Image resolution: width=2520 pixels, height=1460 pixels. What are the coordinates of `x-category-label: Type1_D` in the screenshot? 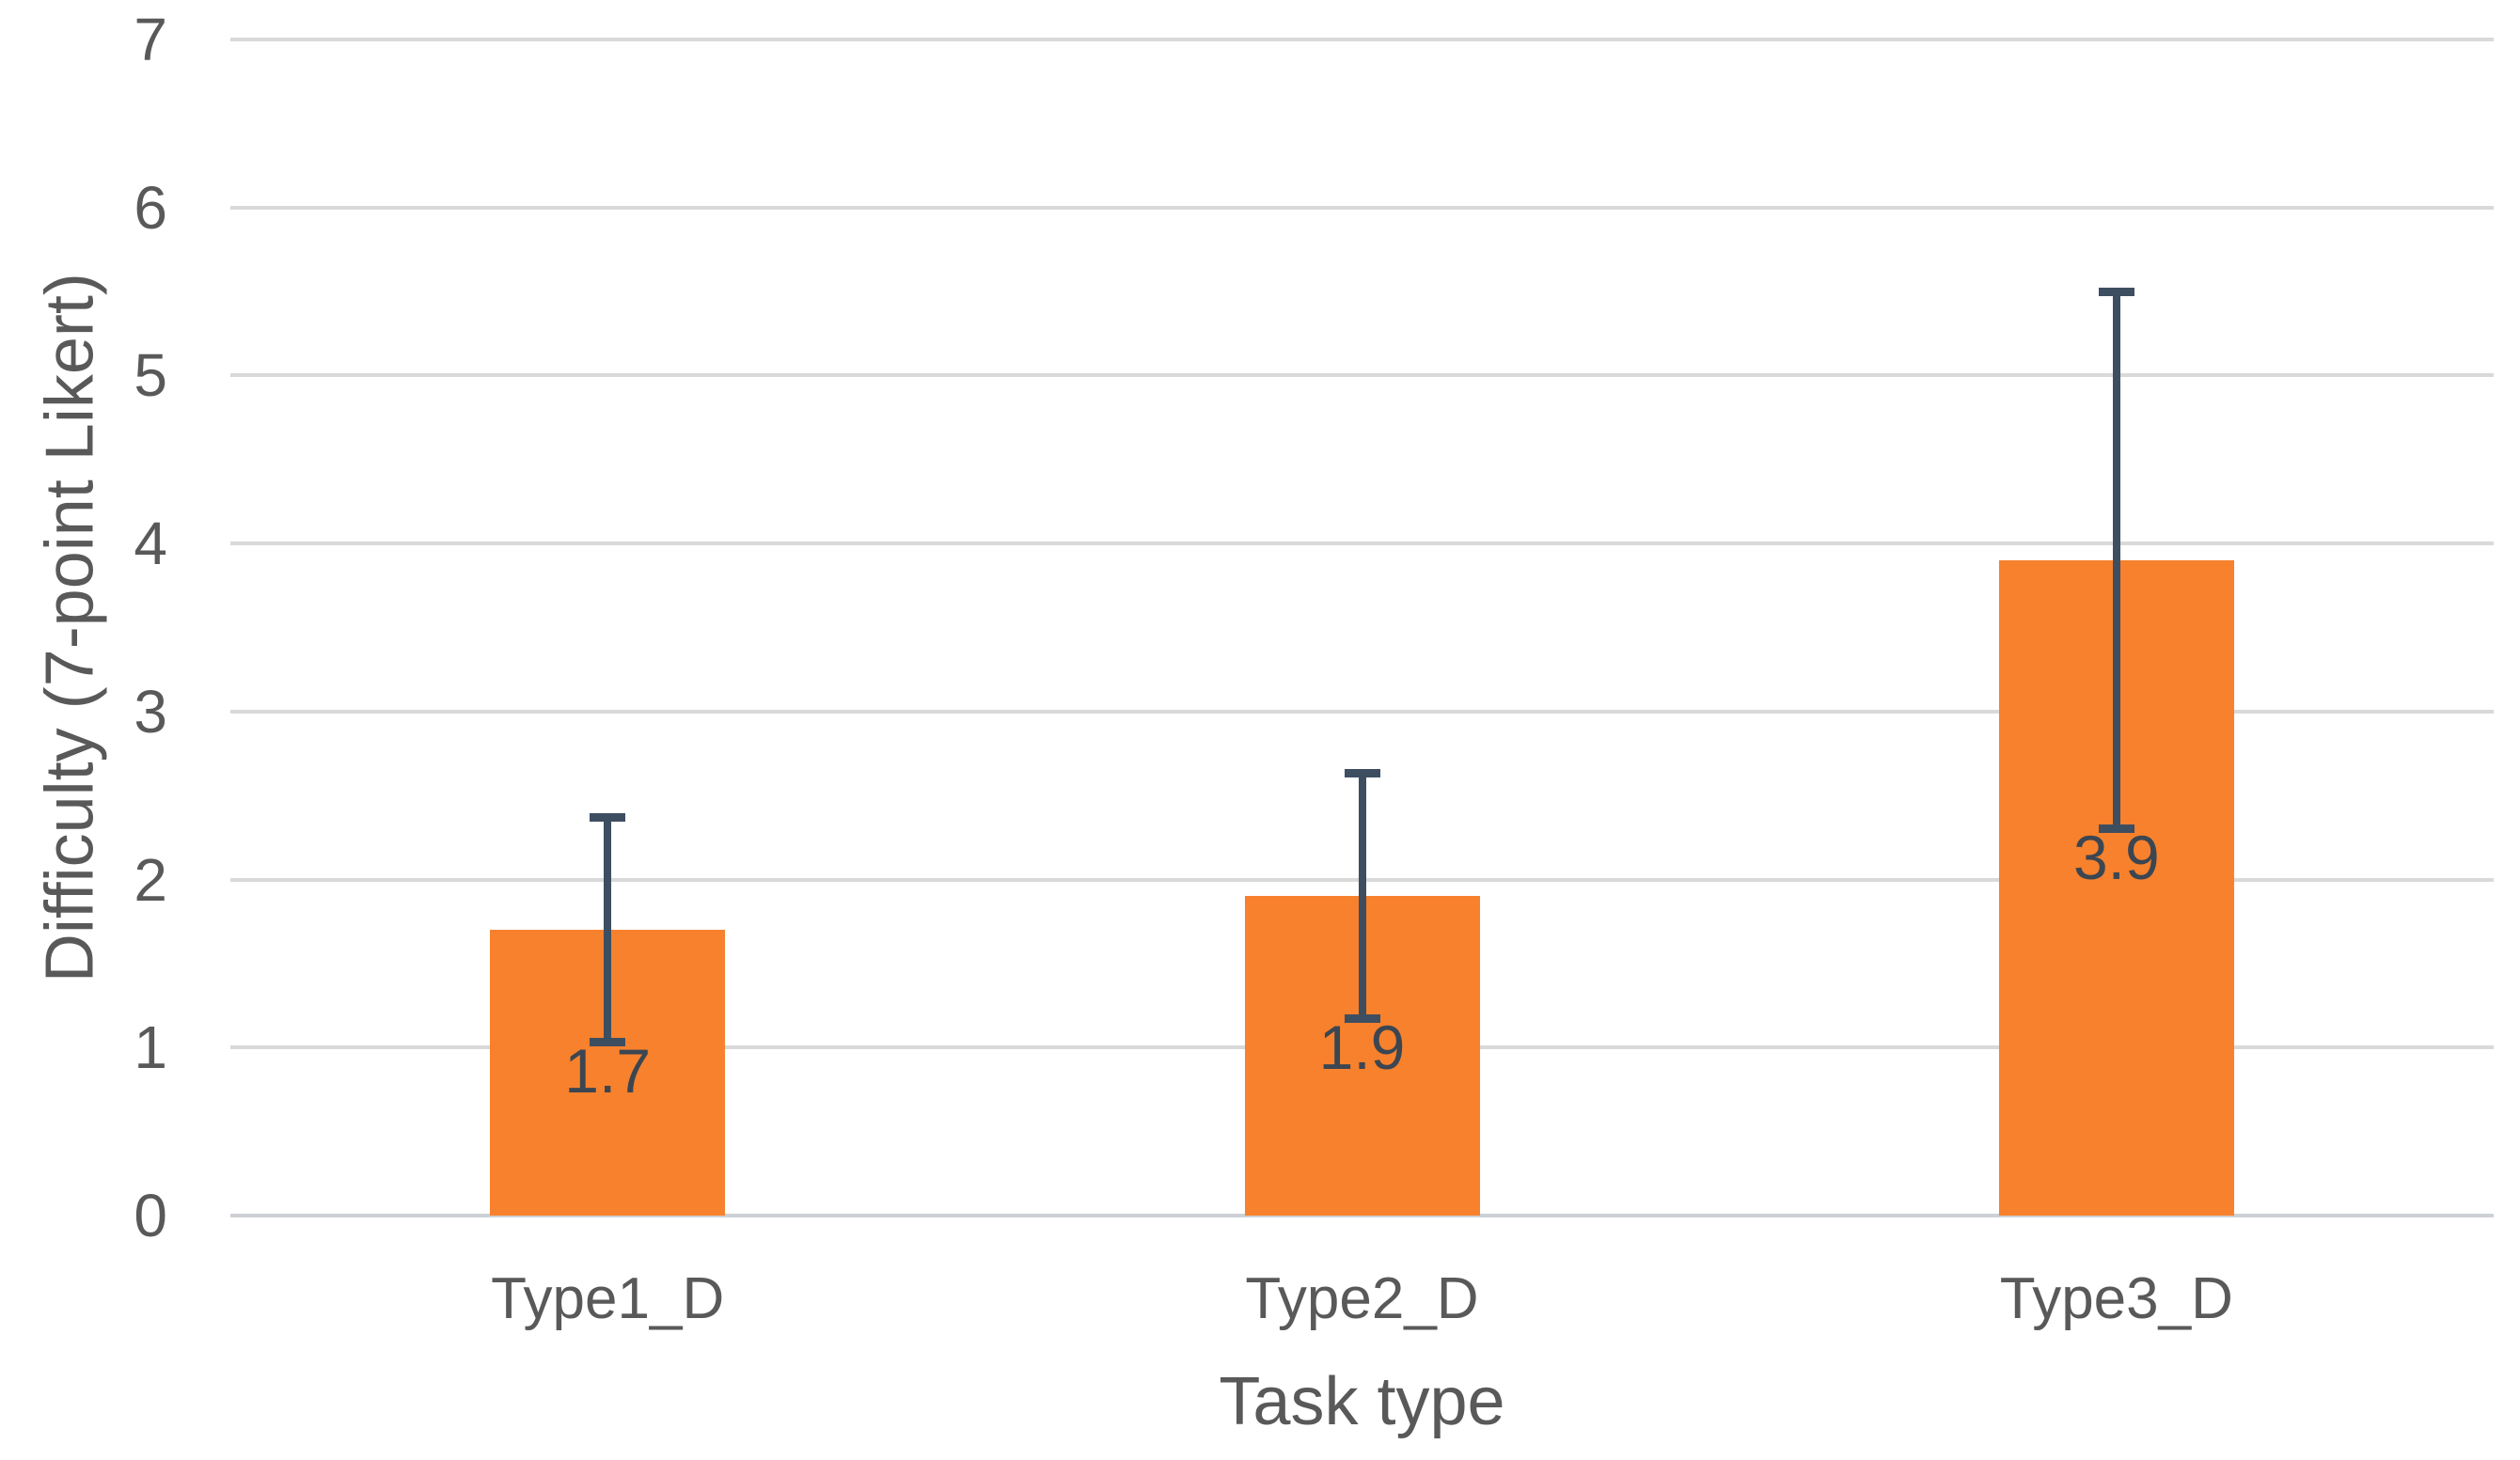 It's located at (608, 1298).